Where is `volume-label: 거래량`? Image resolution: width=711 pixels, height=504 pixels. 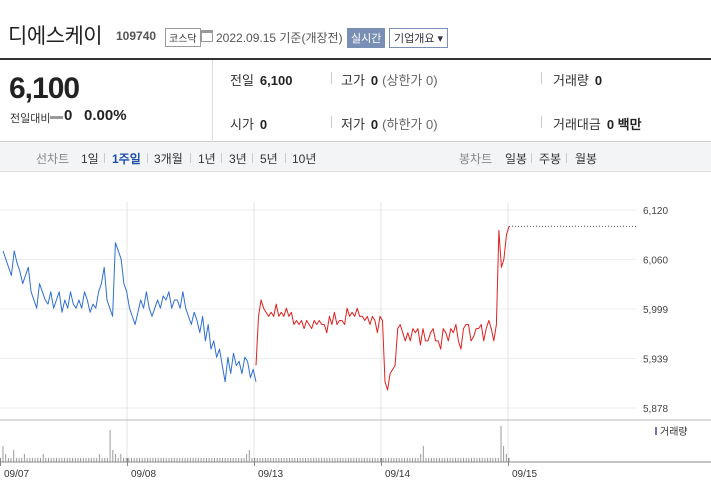
volume-label: 거래량 is located at coordinates (571, 80).